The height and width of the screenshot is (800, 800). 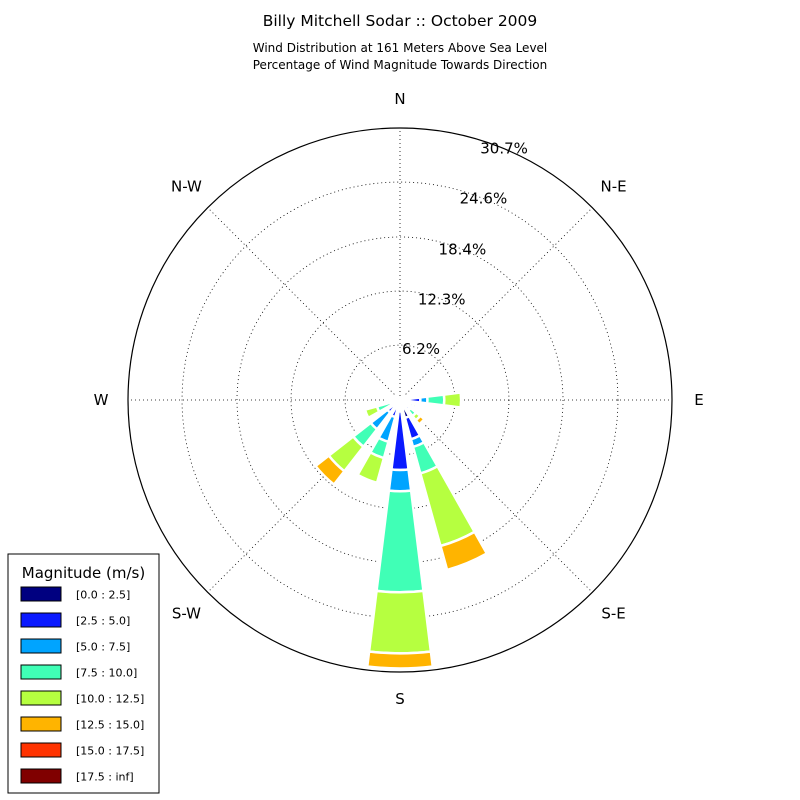 I want to click on legend-label-2: [5.0 : 7.5], so click(x=103, y=647).